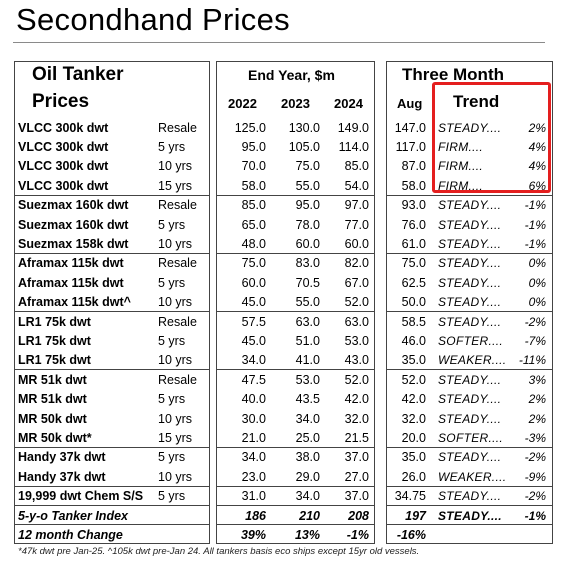 The height and width of the screenshot is (561, 562). What do you see at coordinates (253, 282) in the screenshot?
I see `cell-2022: 60.0` at bounding box center [253, 282].